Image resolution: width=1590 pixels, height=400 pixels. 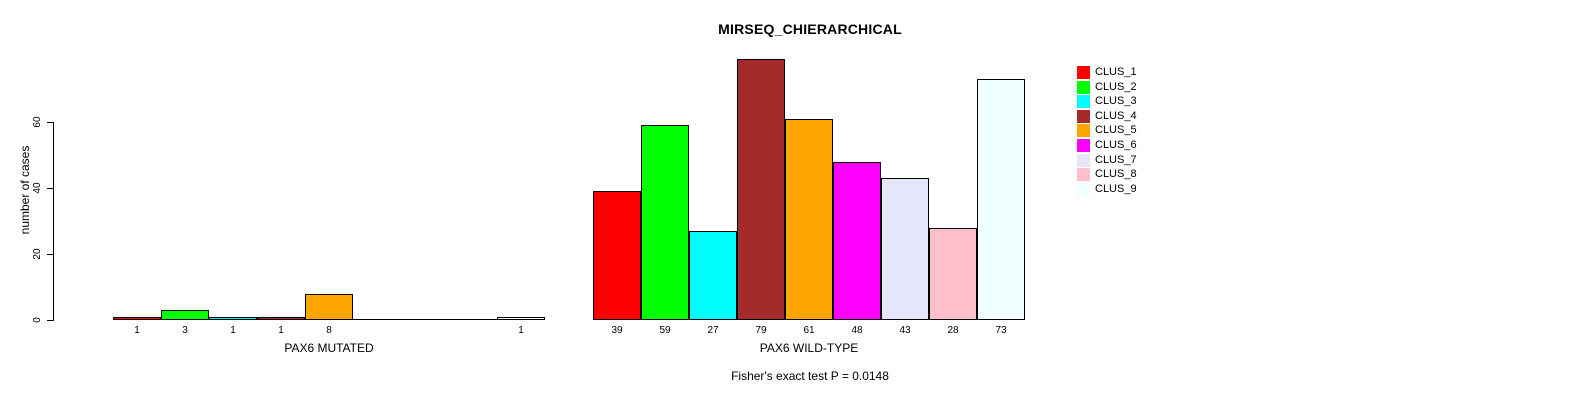 I want to click on legend-item: CLUS_7, so click(x=1117, y=161).